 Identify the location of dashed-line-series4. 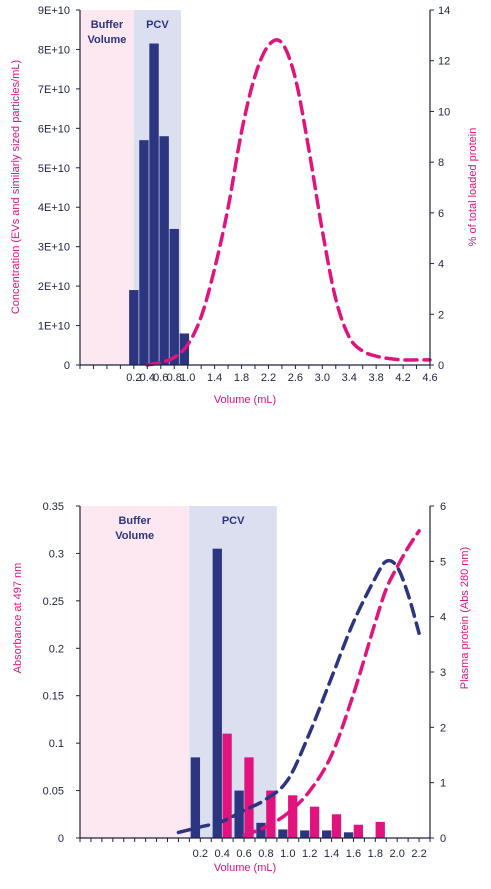
(331, 683).